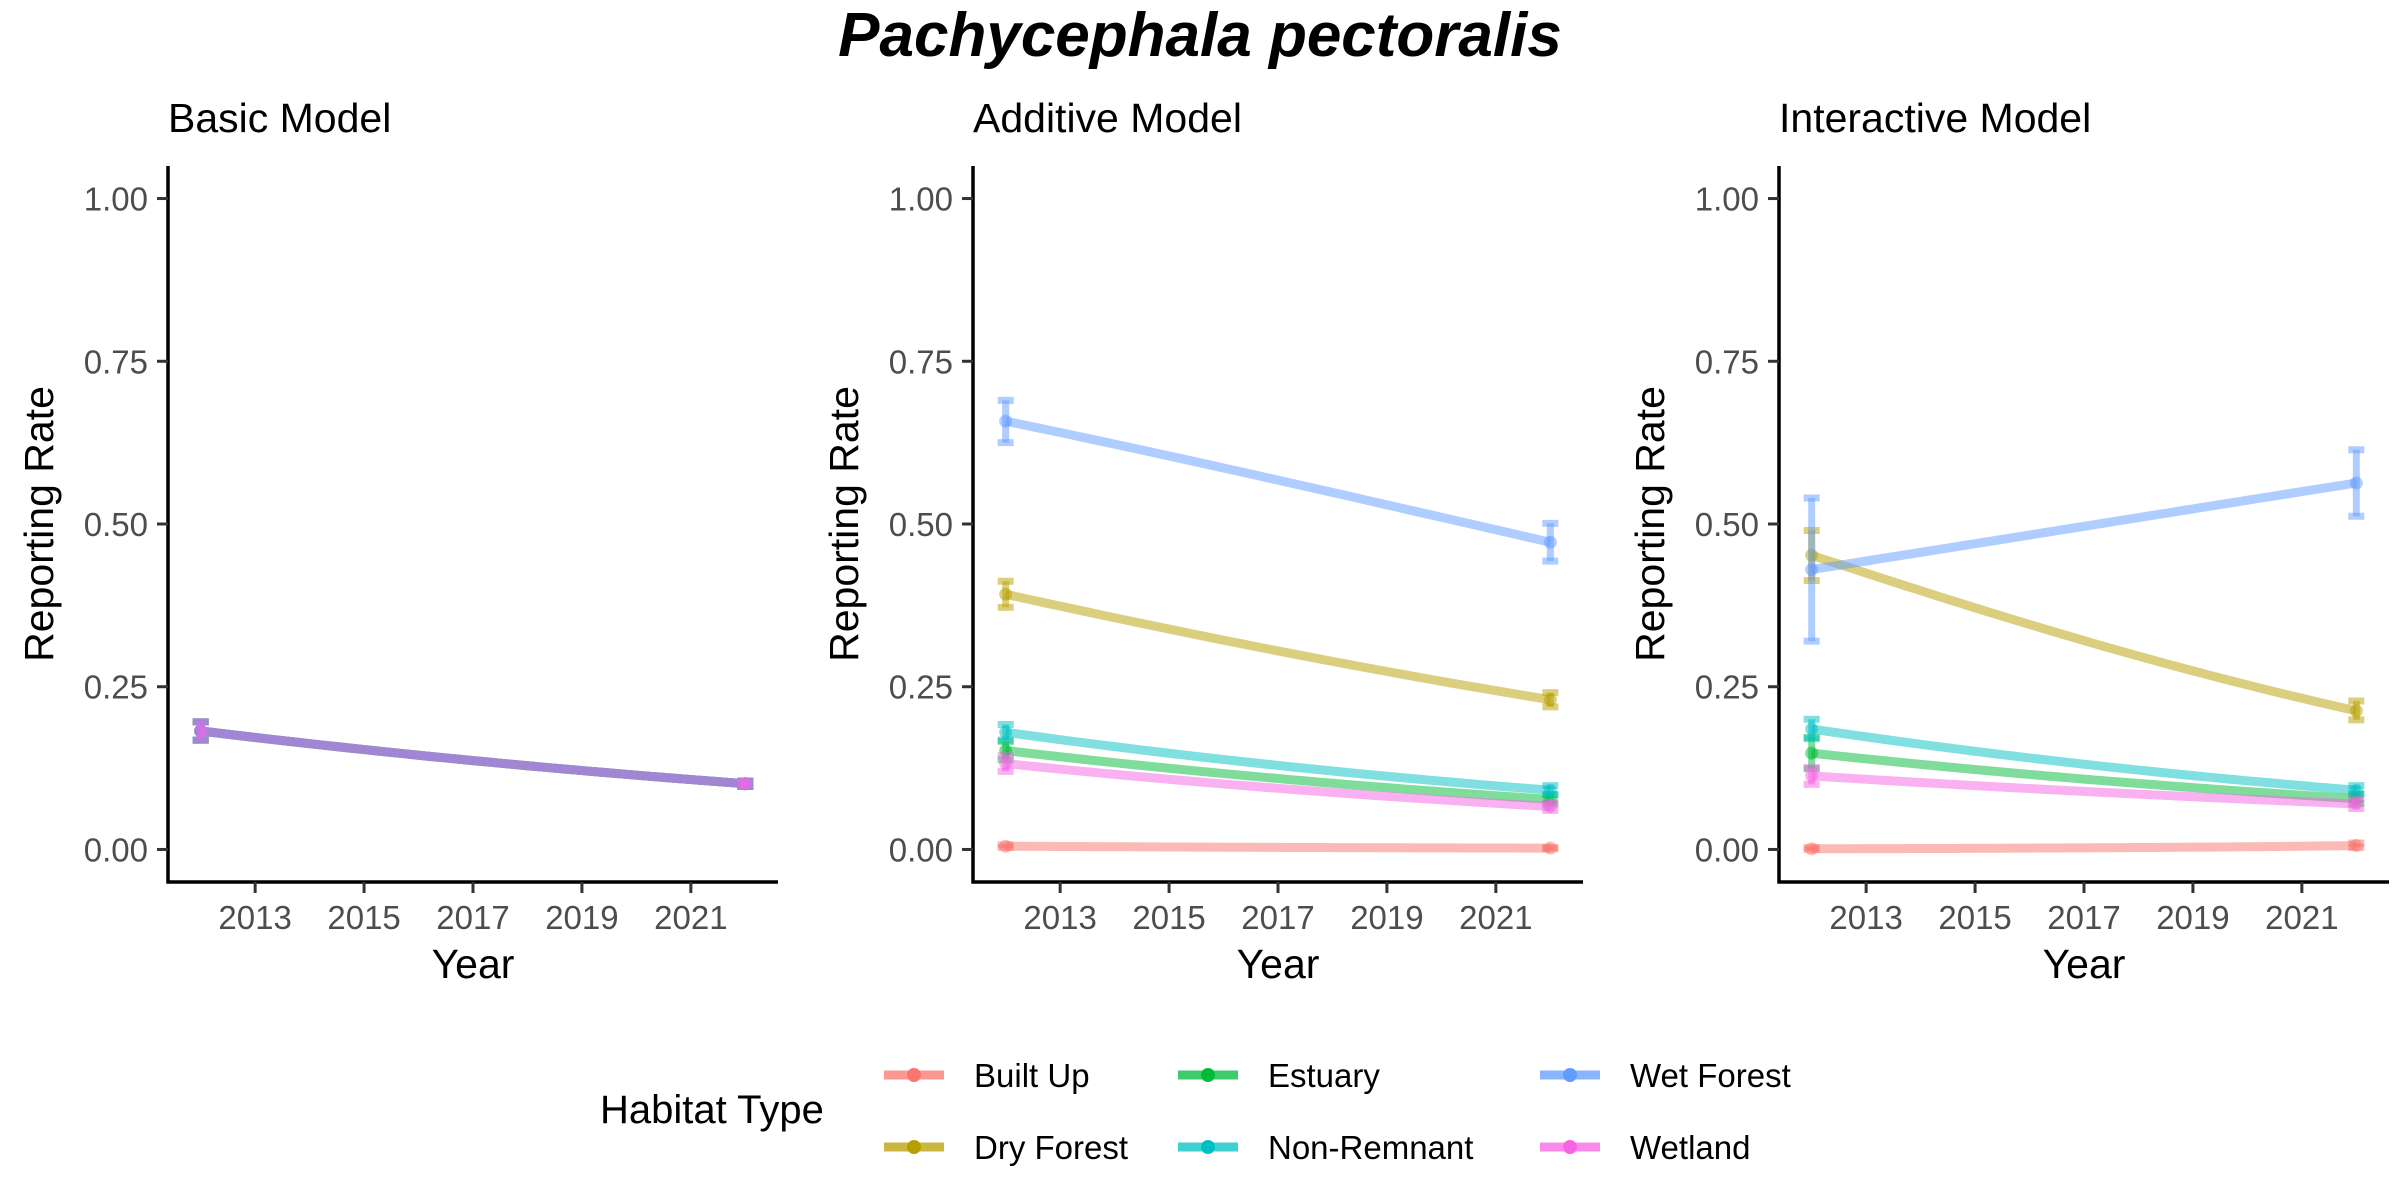  What do you see at coordinates (921, 361) in the screenshot?
I see `panel2-y-tick-label: 0.75` at bounding box center [921, 361].